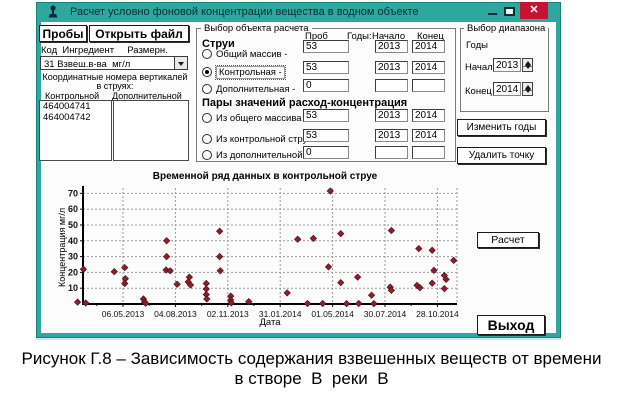 This screenshot has width=623, height=402. I want to click on radio-control-jet, so click(207, 72).